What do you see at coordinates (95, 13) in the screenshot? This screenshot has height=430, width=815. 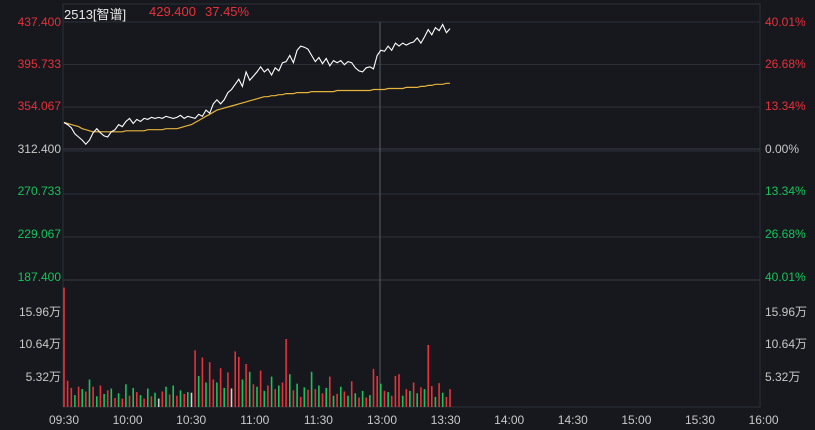 I see `header-stock-code: 2513[智谱]` at bounding box center [95, 13].